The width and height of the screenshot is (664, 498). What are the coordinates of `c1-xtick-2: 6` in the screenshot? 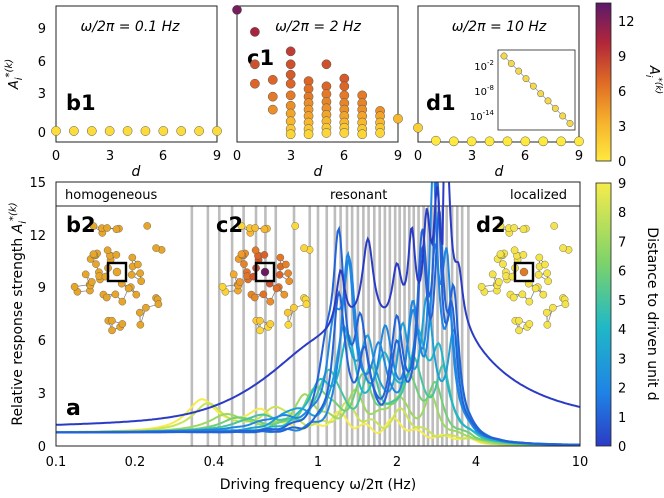 It's located at (344, 156).